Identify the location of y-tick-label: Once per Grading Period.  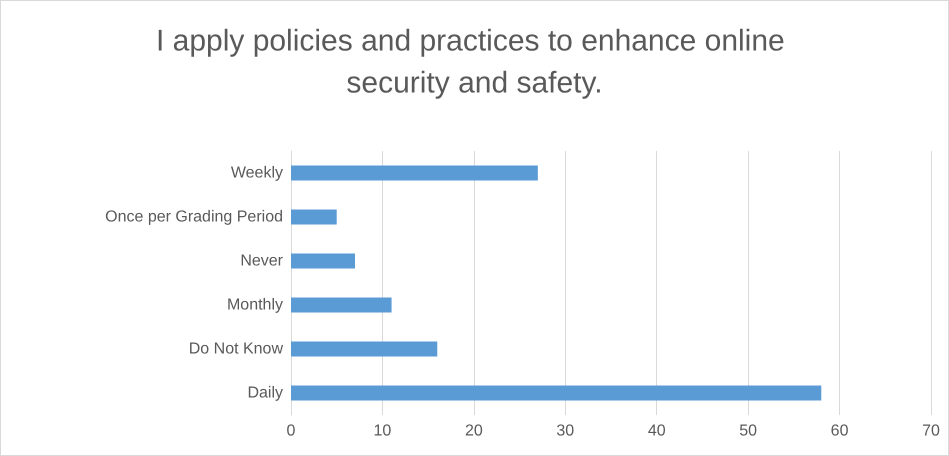
(194, 217).